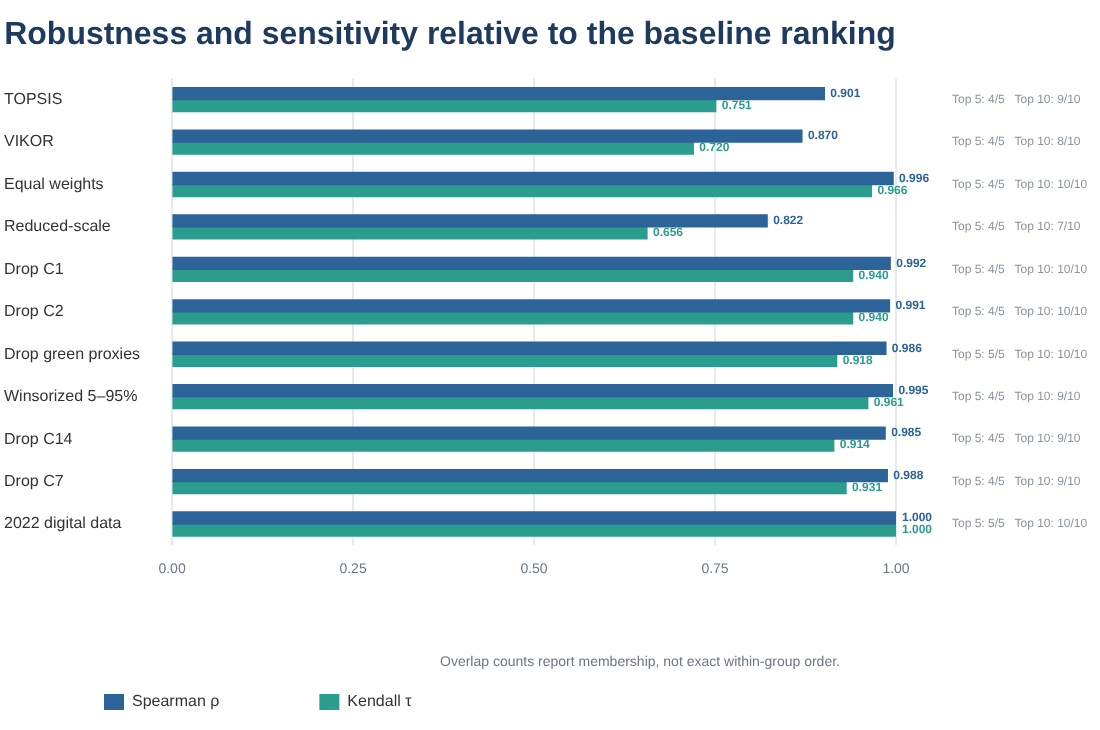  Describe the element at coordinates (450, 35) in the screenshot. I see `chart-title: Robustness and sensitivity relative to the baseline ranking` at that location.